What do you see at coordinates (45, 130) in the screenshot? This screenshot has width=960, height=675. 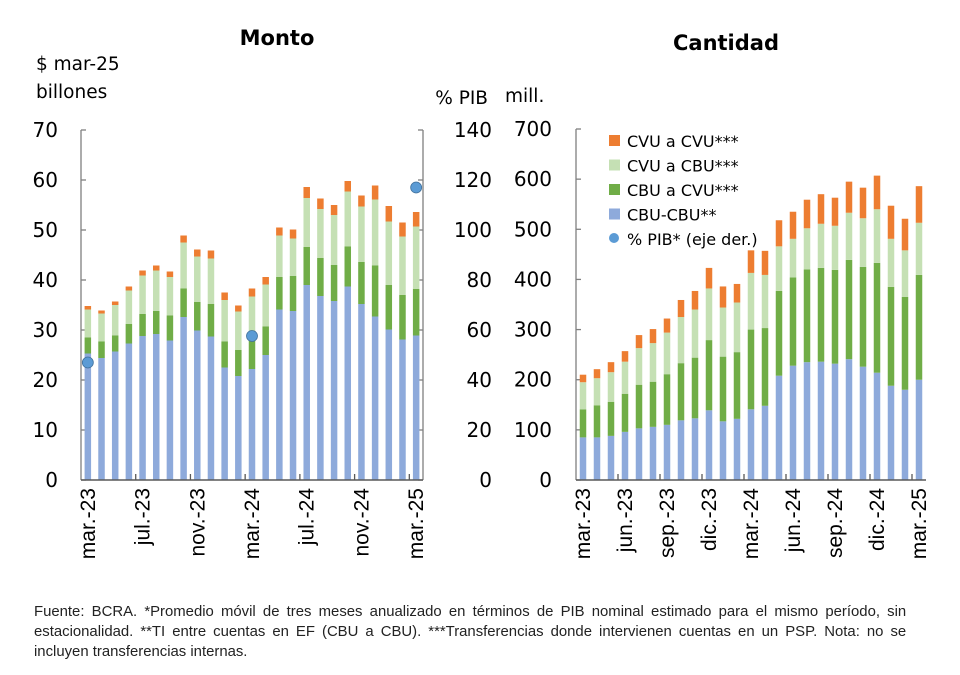 I see `y-tick-label: 70` at bounding box center [45, 130].